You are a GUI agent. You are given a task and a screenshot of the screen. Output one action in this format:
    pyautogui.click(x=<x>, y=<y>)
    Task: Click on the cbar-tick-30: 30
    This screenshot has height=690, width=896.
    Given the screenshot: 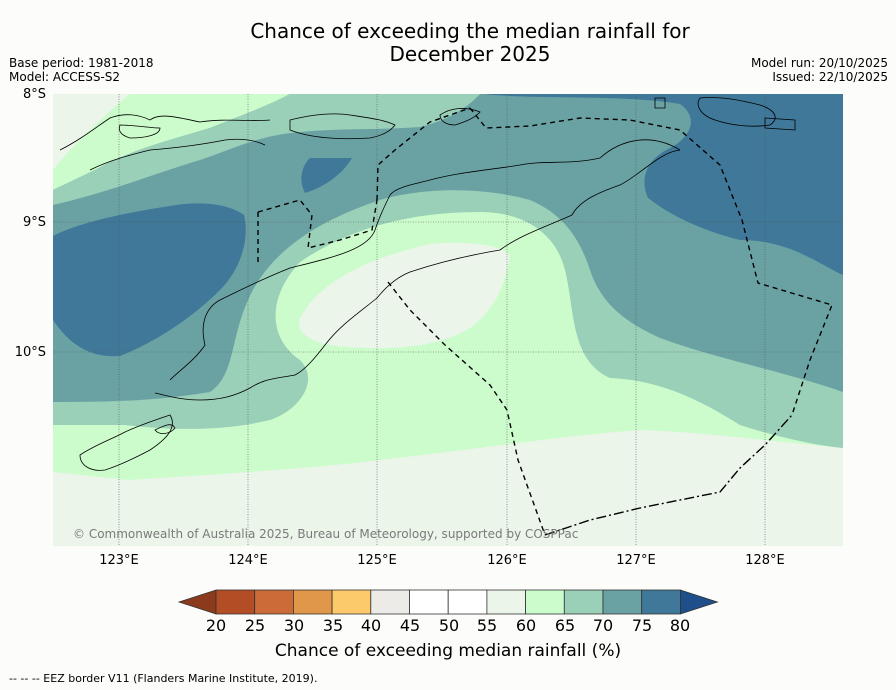 What is the action you would take?
    pyautogui.click(x=294, y=625)
    